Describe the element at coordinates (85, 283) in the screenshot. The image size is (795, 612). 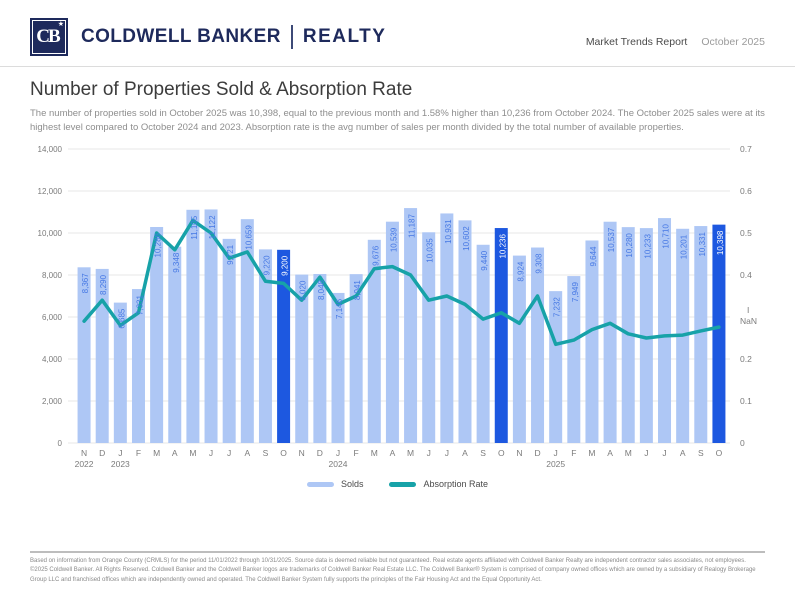
I see `bar-value-label: 8,367` at that location.